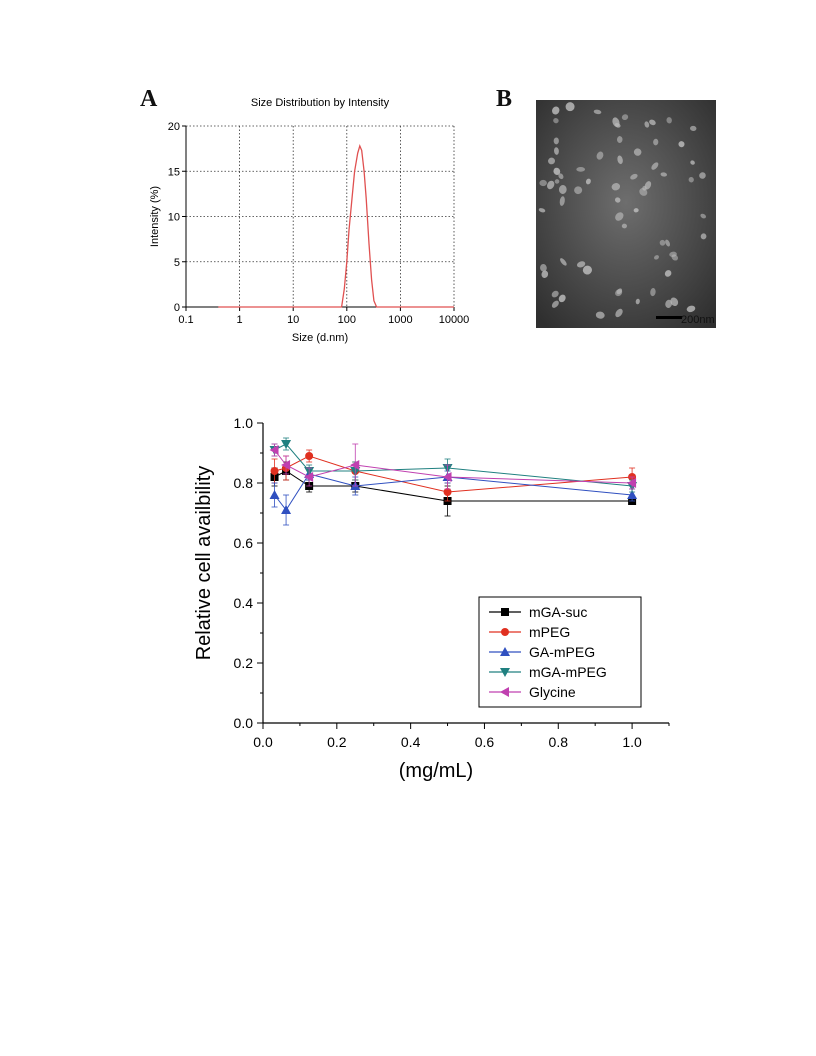 This screenshot has width=816, height=1056. I want to click on x-tick-label: 1.0, so click(632, 742).